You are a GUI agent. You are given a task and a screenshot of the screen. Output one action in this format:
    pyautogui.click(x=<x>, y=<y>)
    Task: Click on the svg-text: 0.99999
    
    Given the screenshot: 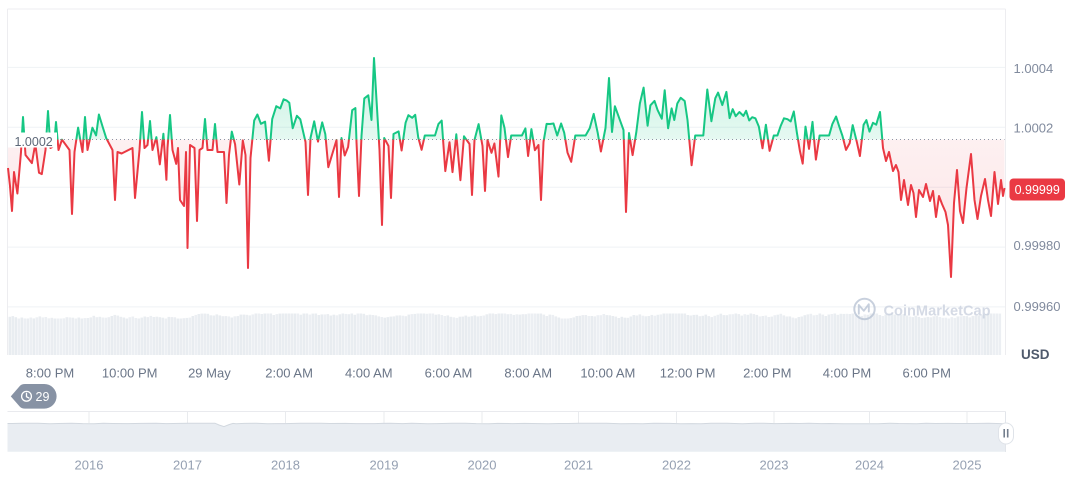 What is the action you would take?
    pyautogui.click(x=1037, y=190)
    